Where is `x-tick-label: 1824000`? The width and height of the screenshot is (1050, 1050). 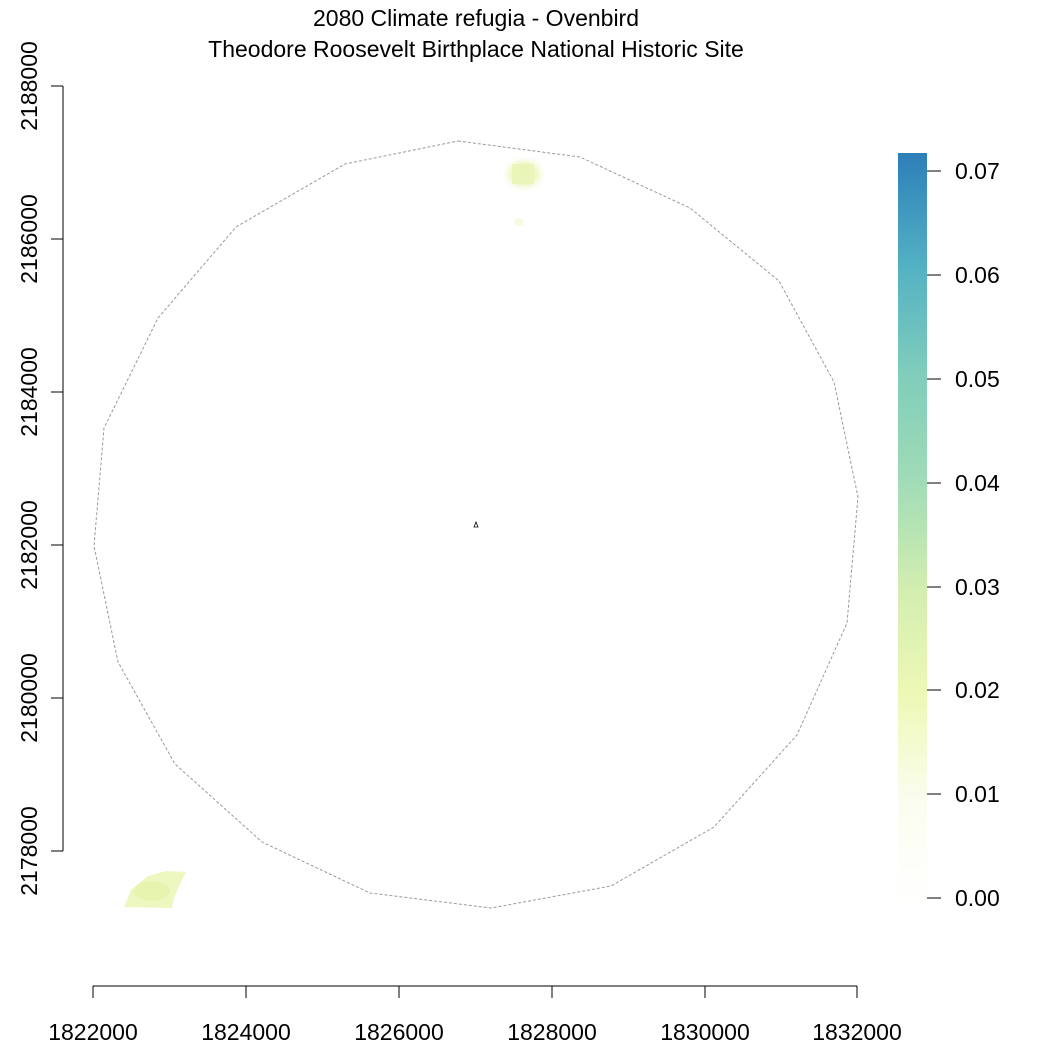 x-tick-label: 1824000 is located at coordinates (246, 1032).